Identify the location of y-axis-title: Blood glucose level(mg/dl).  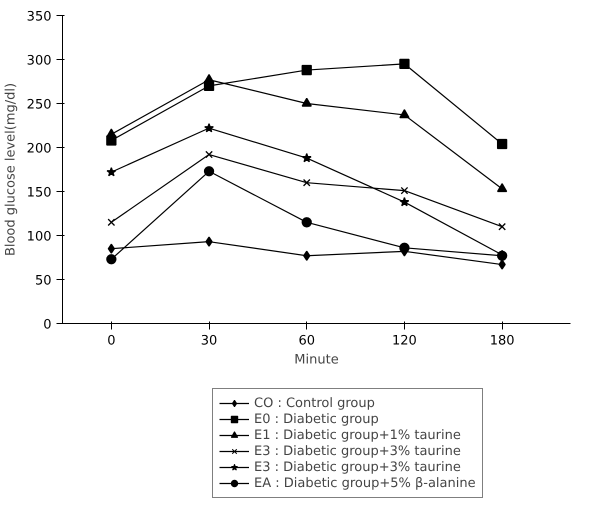
(11, 169).